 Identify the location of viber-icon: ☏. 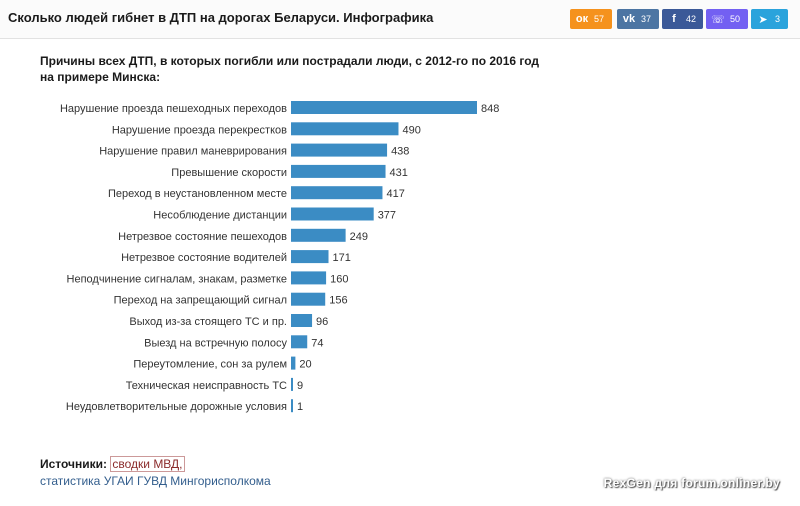
(718, 19).